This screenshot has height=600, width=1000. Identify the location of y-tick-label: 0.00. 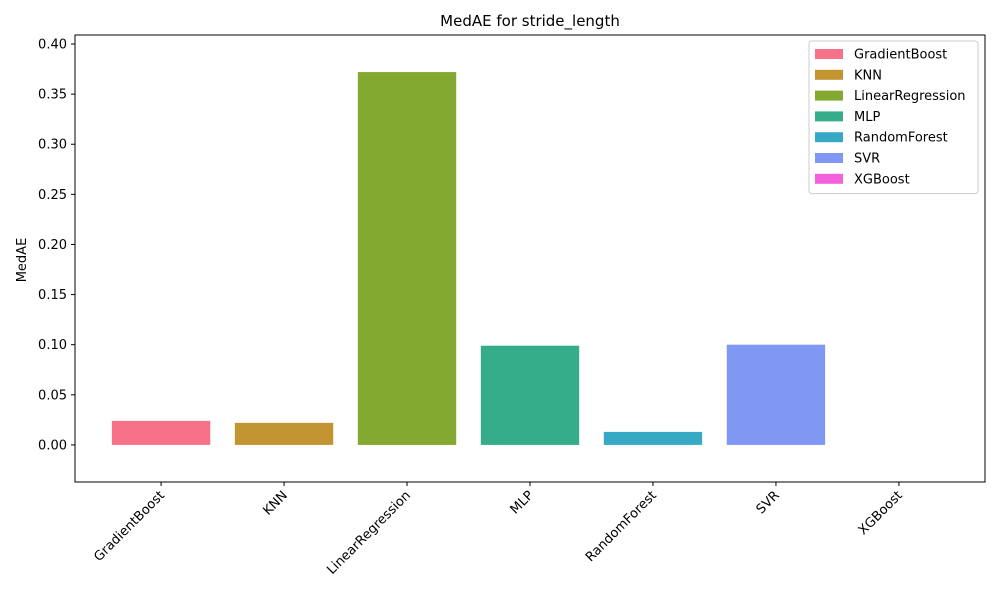
(52, 445).